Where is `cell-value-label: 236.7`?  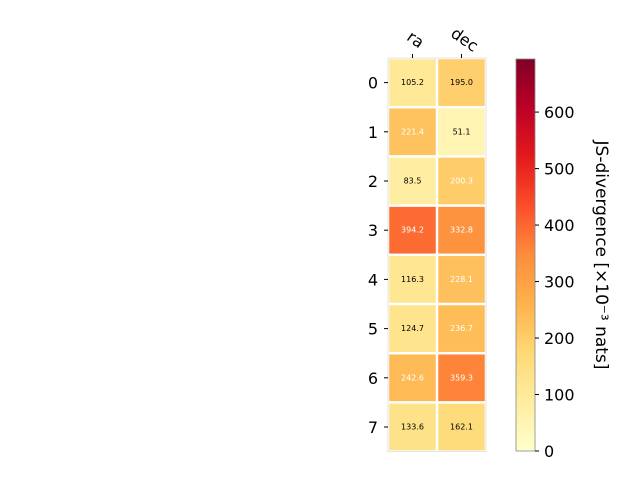 cell-value-label: 236.7 is located at coordinates (461, 328).